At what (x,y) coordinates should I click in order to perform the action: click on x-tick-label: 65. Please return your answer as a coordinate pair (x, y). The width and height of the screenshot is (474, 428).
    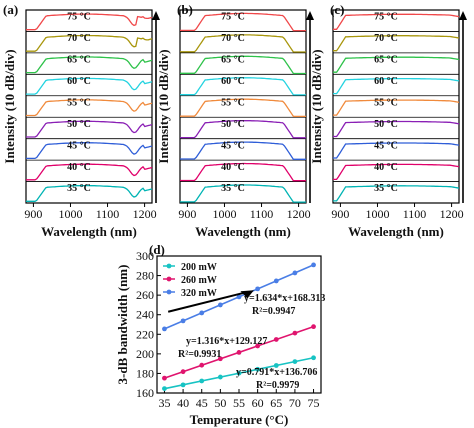
    Looking at the image, I should click on (276, 403).